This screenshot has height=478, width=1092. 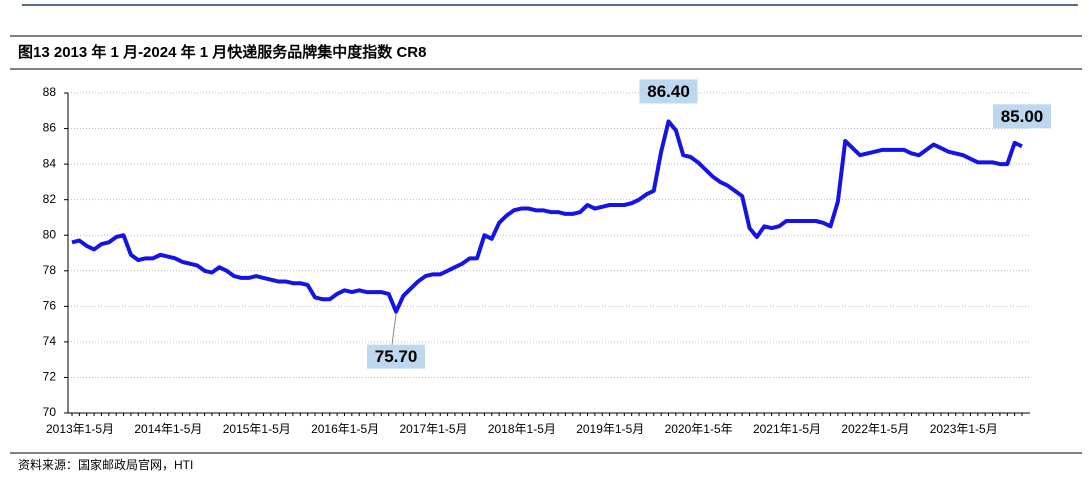 I want to click on x-tick-label: 2022年1-5月, so click(x=875, y=429).